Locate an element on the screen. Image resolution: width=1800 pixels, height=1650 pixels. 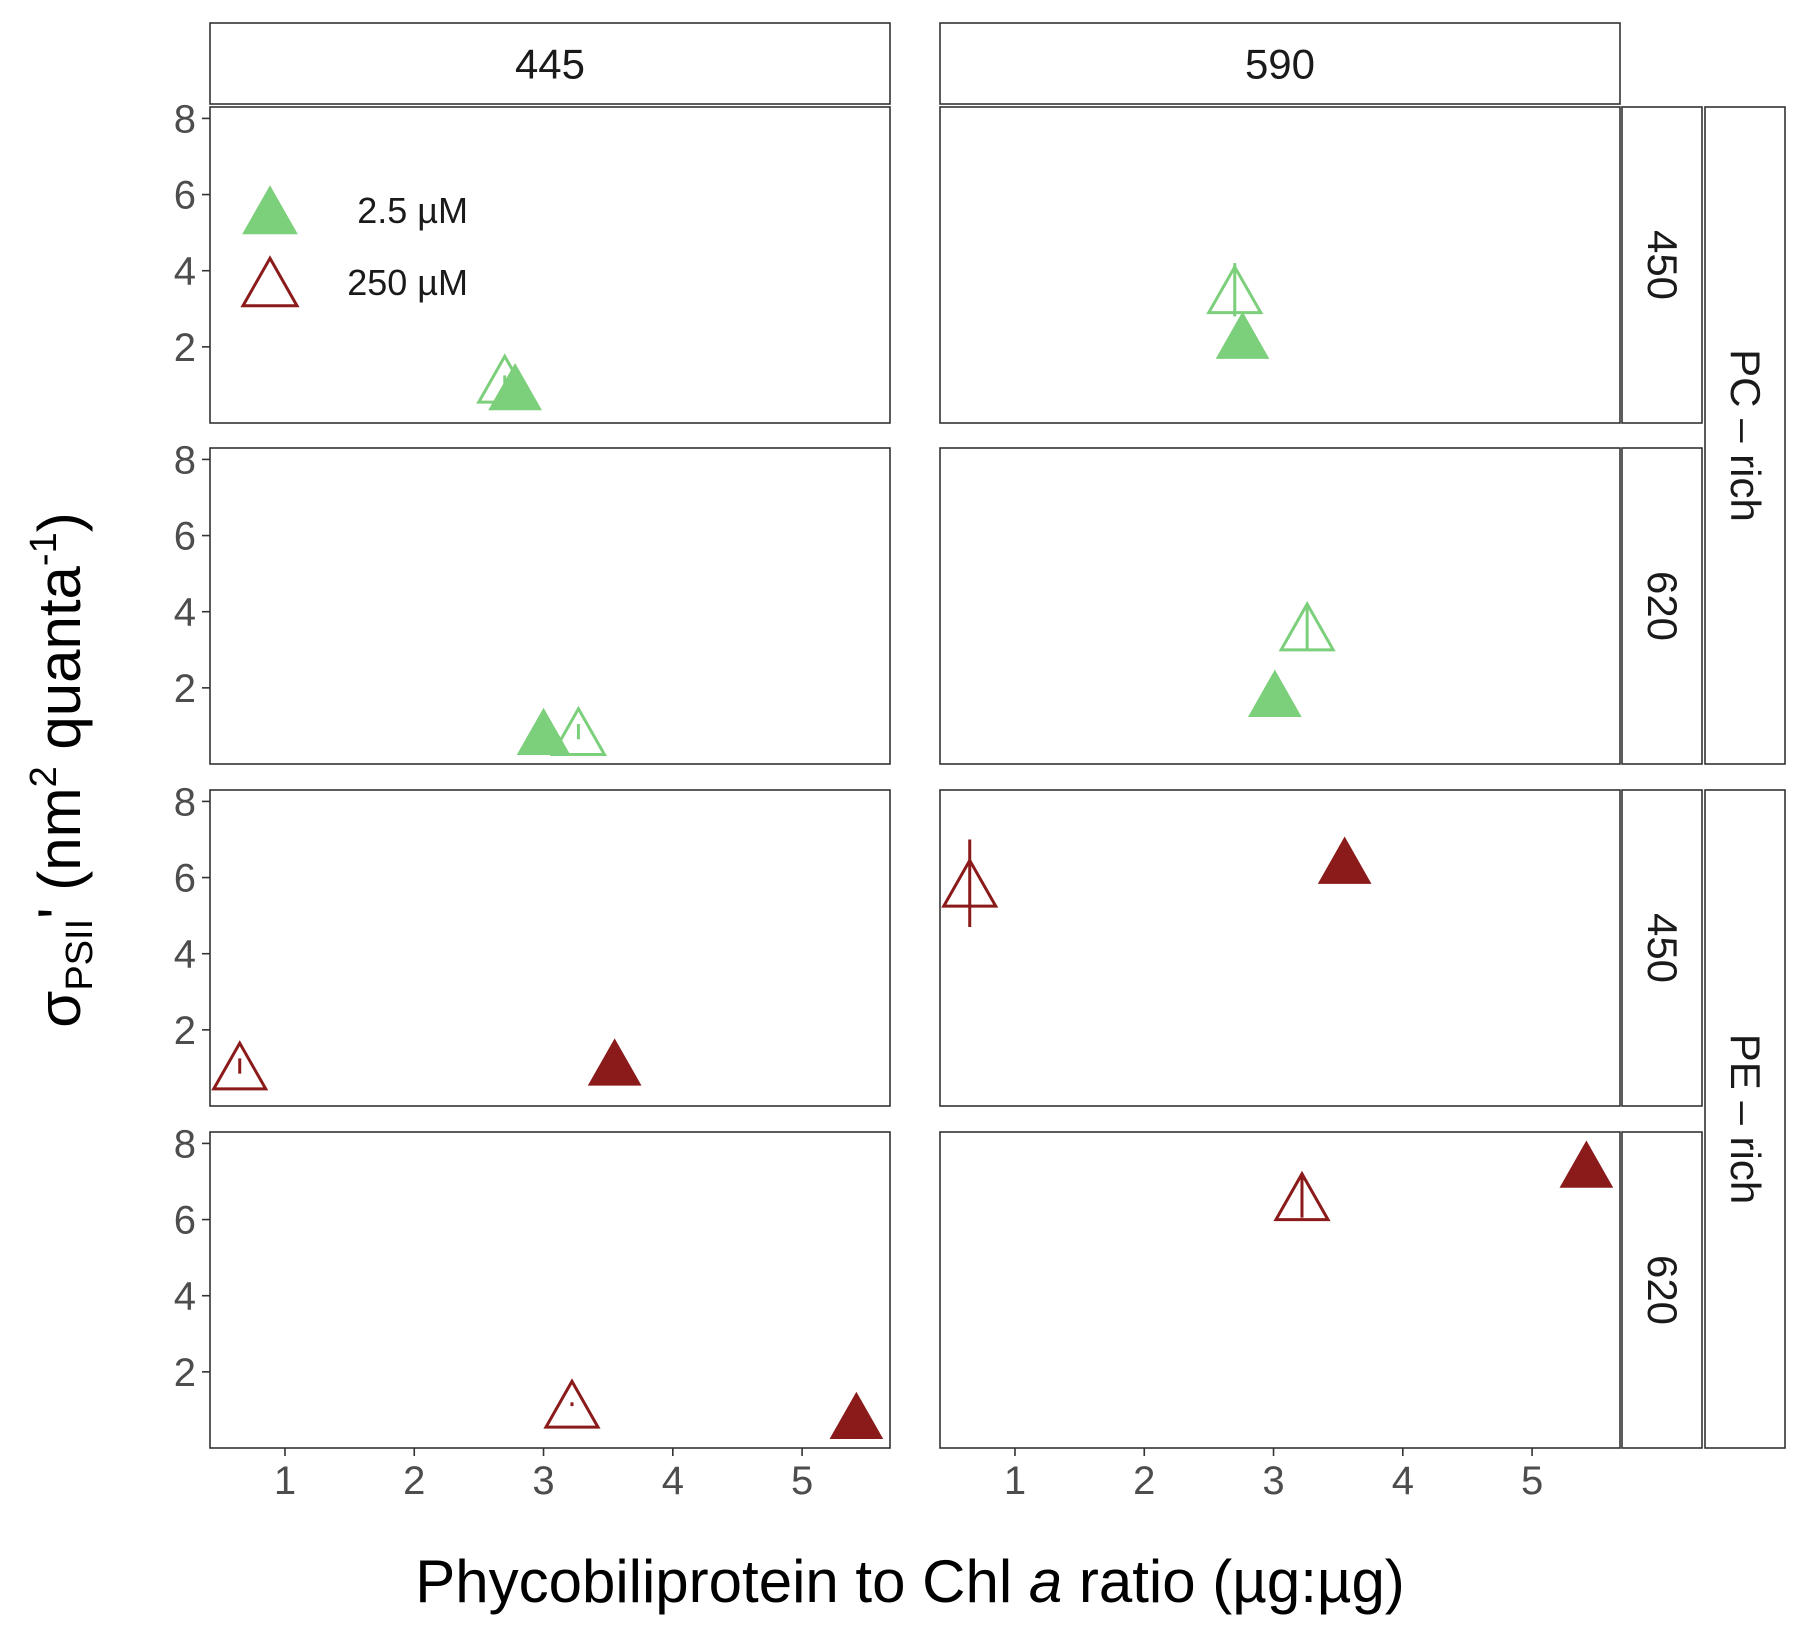
legend-label: 250 µM is located at coordinates (407, 282).